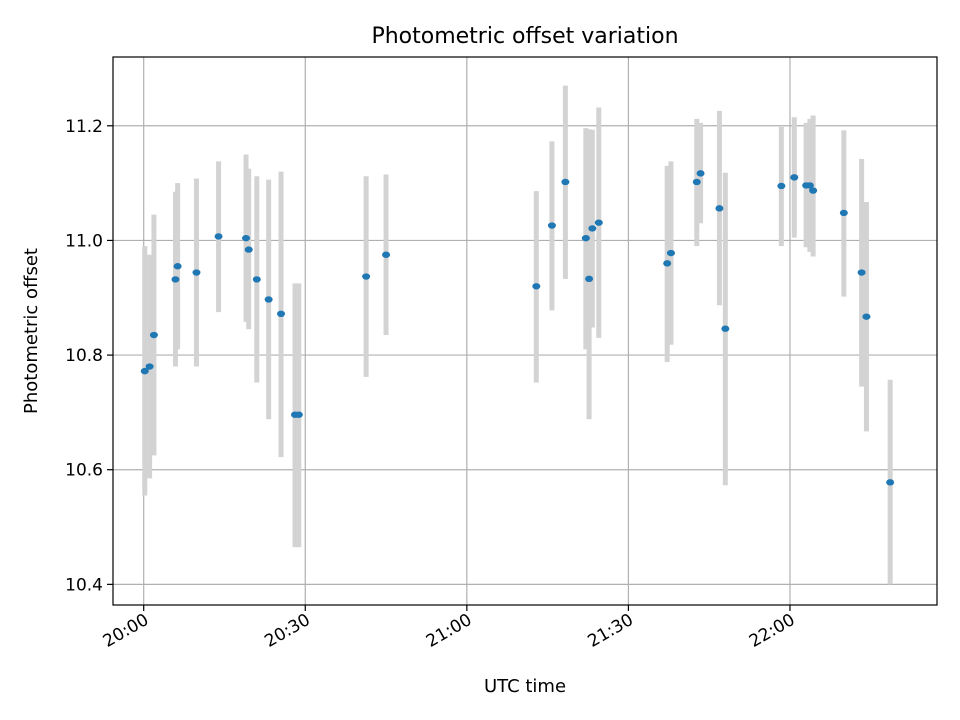 The width and height of the screenshot is (960, 720). What do you see at coordinates (449, 631) in the screenshot?
I see `x-tick-label: 21:00` at bounding box center [449, 631].